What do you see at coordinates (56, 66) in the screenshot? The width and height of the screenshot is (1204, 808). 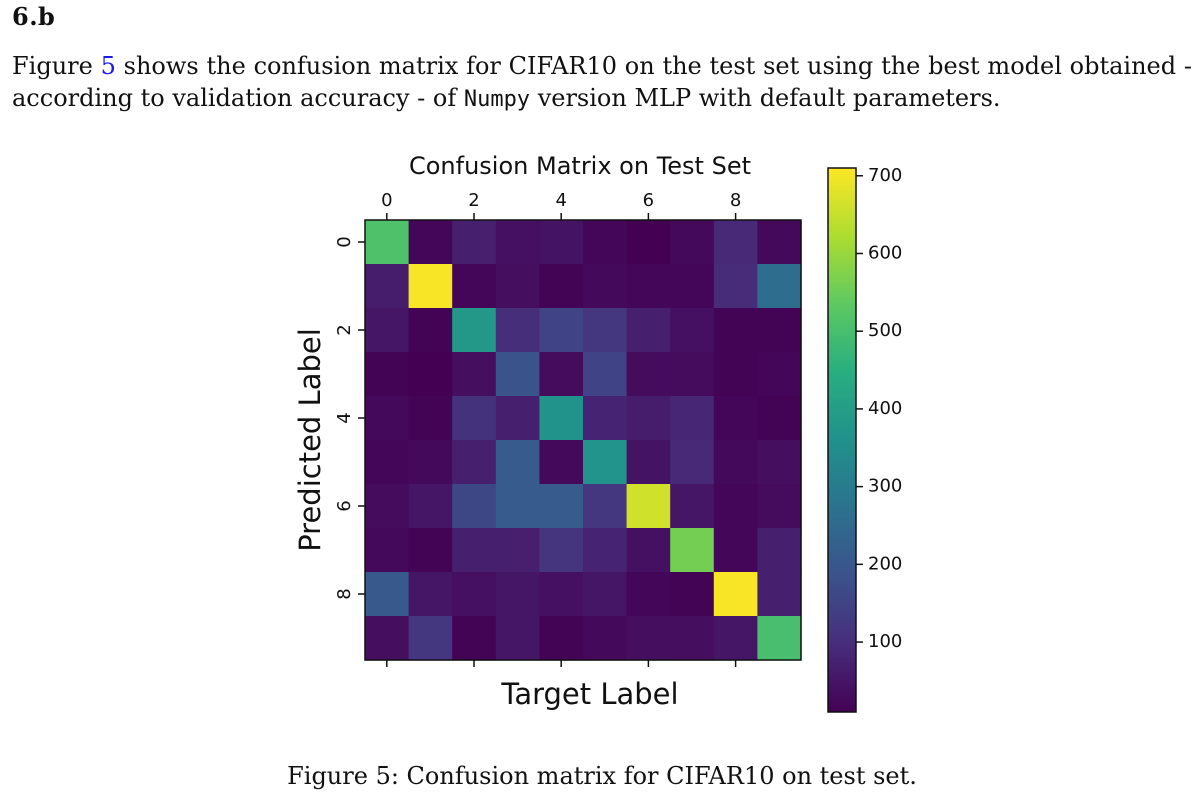 I see `para-text-1: Figure` at bounding box center [56, 66].